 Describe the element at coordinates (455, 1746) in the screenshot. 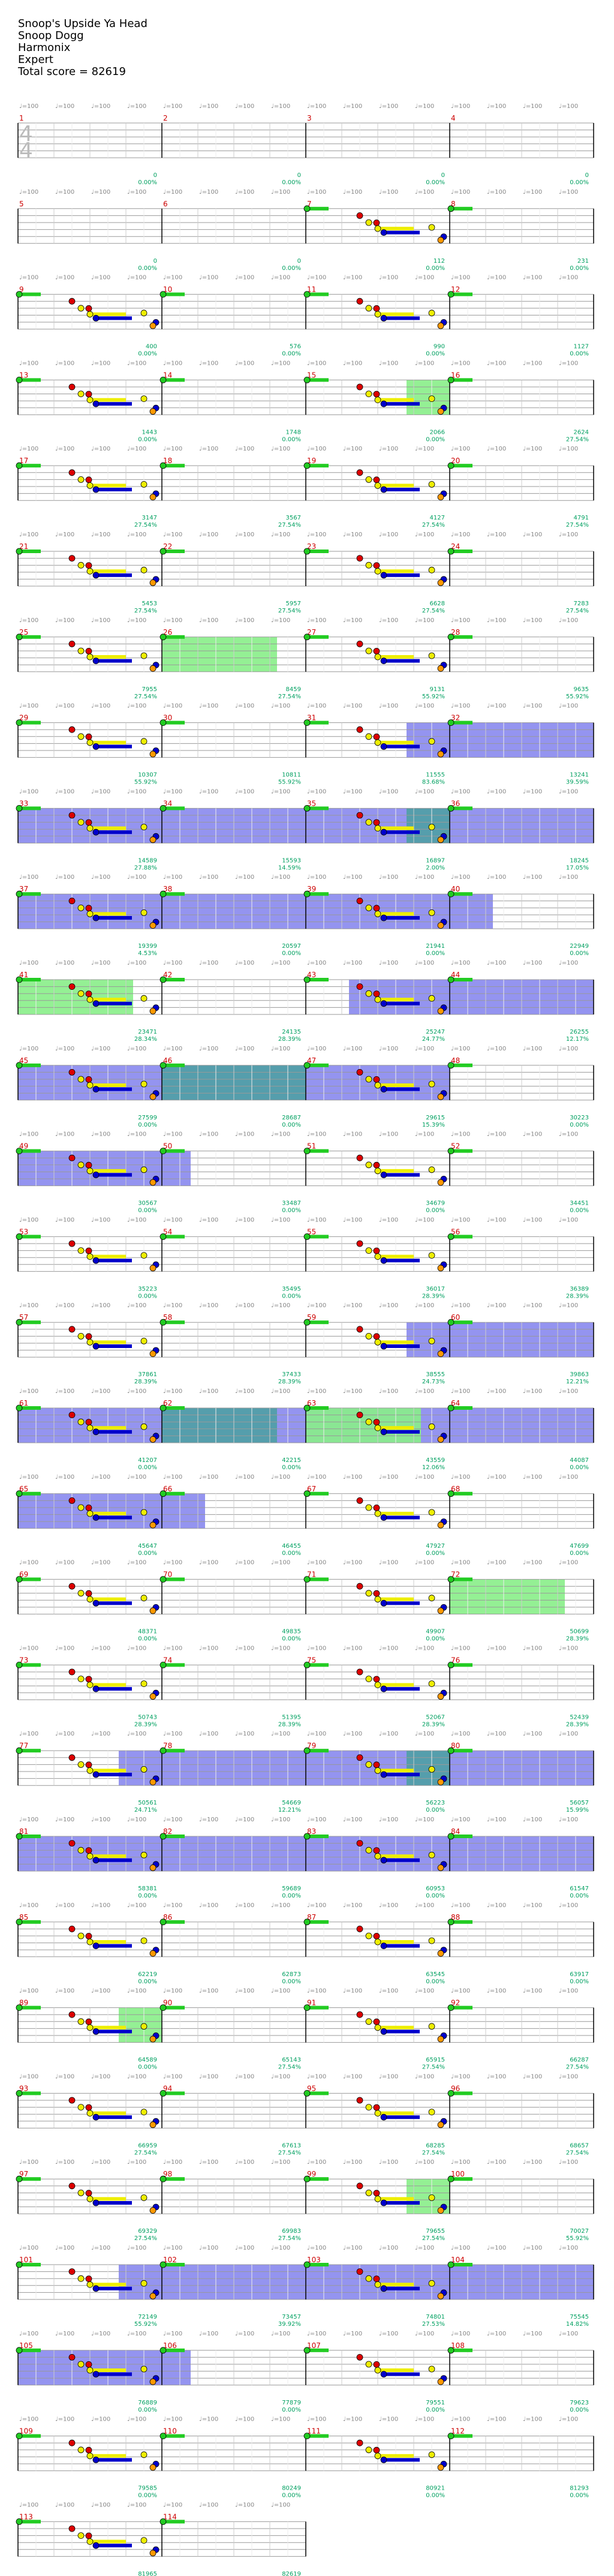

I see `measure-number: 80` at that location.